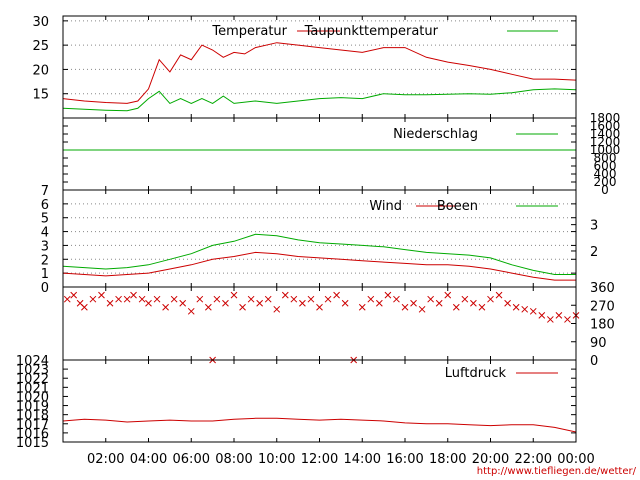 This screenshot has height=480, width=640. I want to click on y-tick-label: 20, so click(40, 70).